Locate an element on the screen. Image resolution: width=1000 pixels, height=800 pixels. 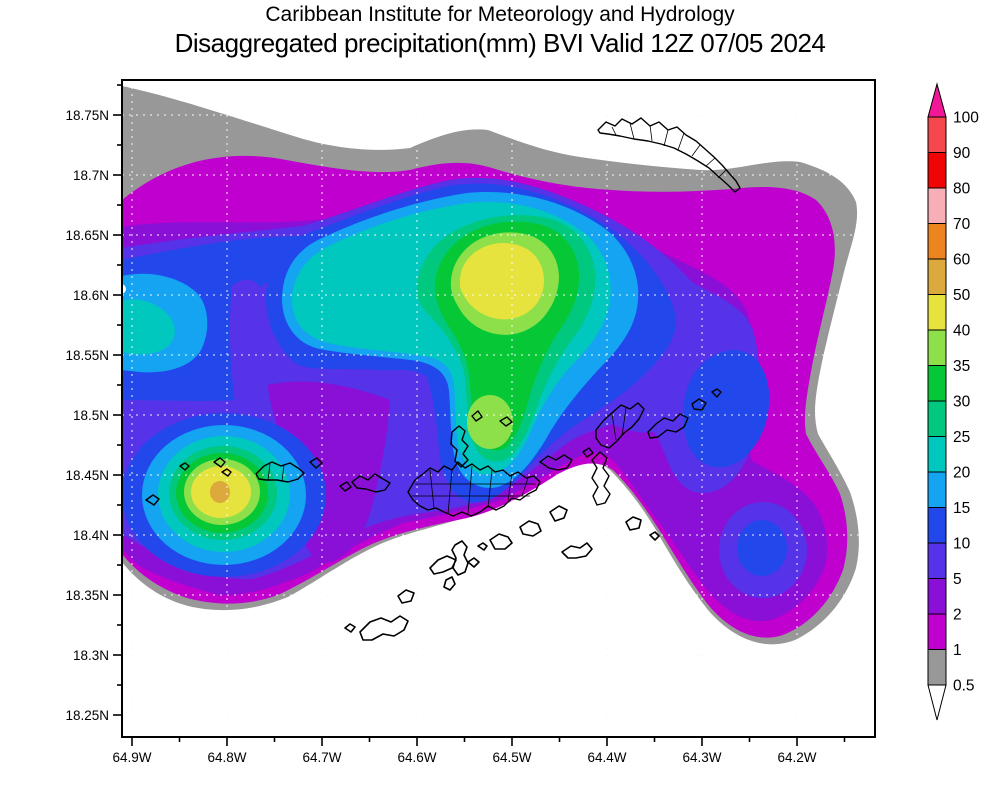
contour-10-se-blob is located at coordinates (762, 548).